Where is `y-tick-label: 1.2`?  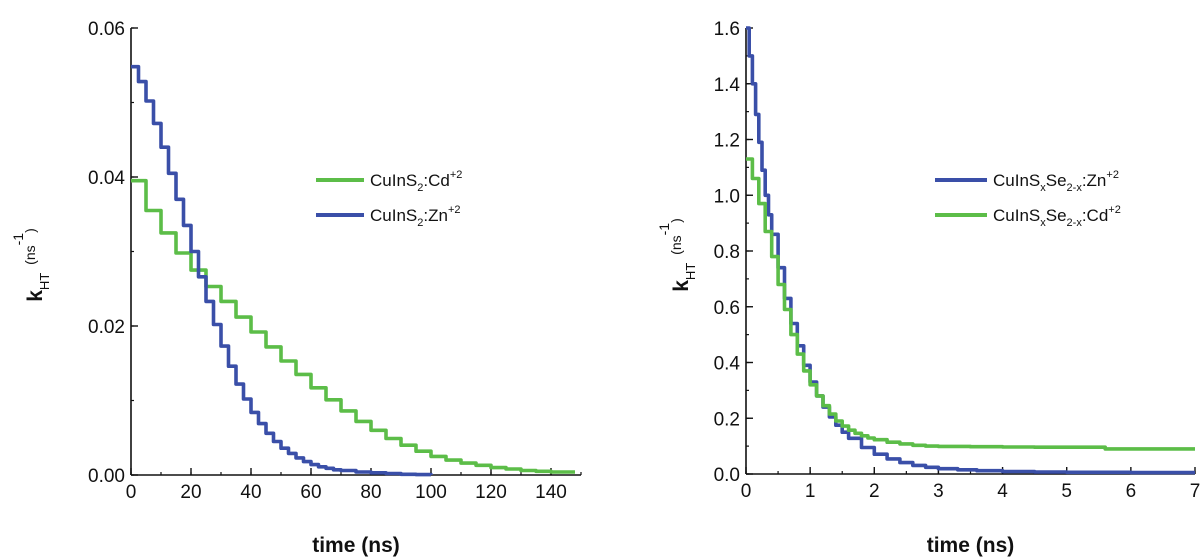
y-tick-label: 1.2 is located at coordinates (727, 141).